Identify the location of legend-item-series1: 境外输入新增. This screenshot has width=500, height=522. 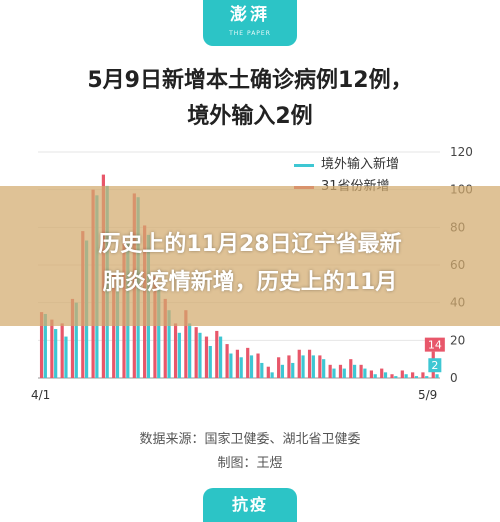
(346, 165).